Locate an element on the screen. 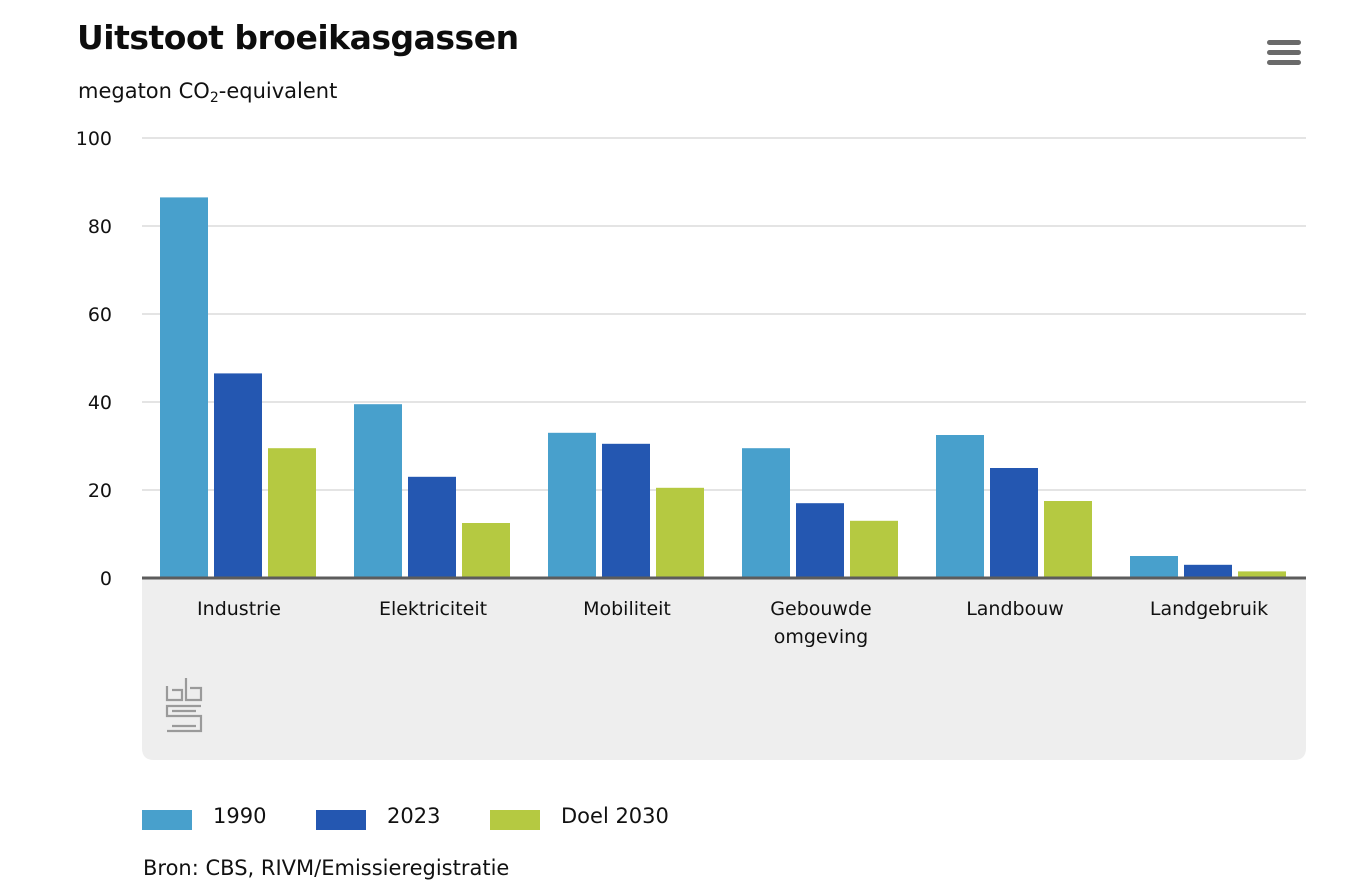 Image resolution: width=1369 pixels, height=893 pixels. x-tick-label-line: Industrie is located at coordinates (239, 609).